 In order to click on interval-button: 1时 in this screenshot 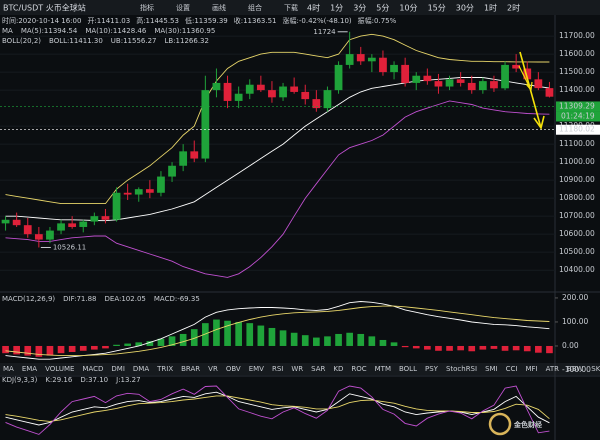, I will do `click(490, 8)`.